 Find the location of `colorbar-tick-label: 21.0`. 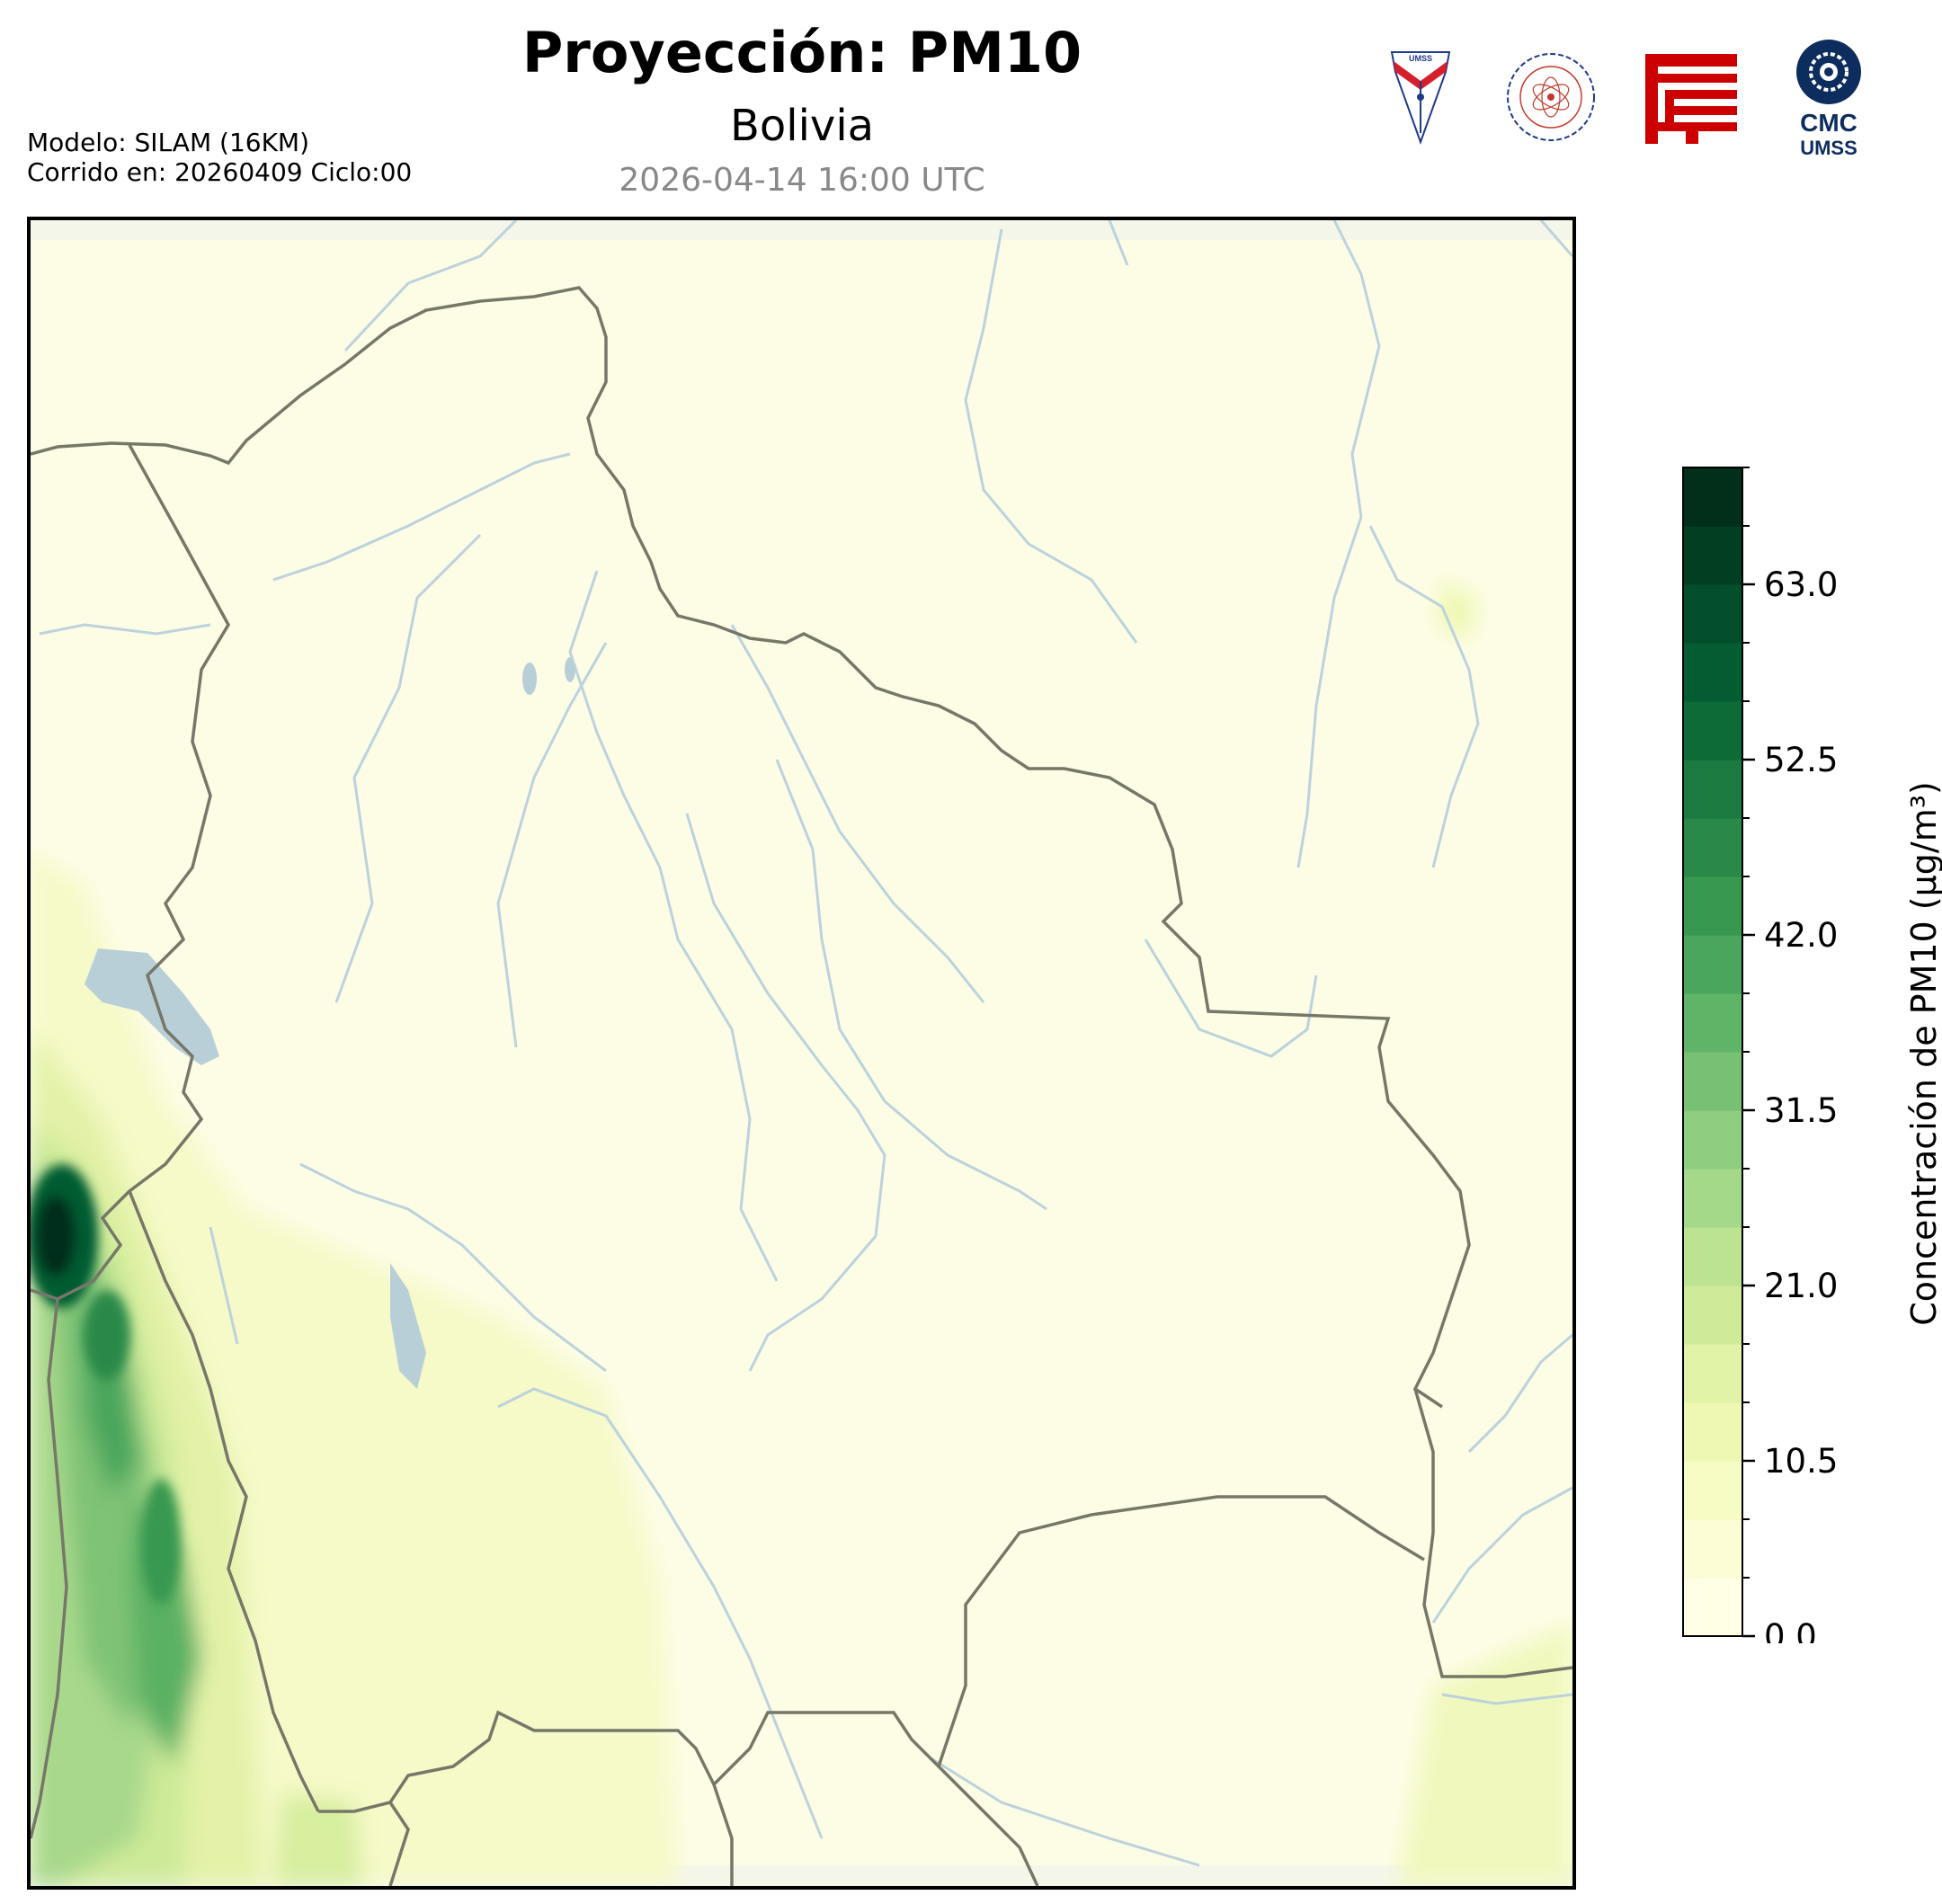

colorbar-tick-label: 21.0 is located at coordinates (1801, 1286).